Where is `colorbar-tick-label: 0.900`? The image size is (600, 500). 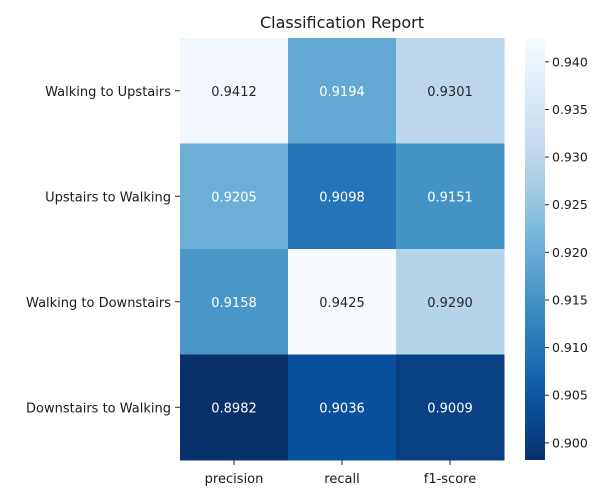 colorbar-tick-label: 0.900 is located at coordinates (570, 442).